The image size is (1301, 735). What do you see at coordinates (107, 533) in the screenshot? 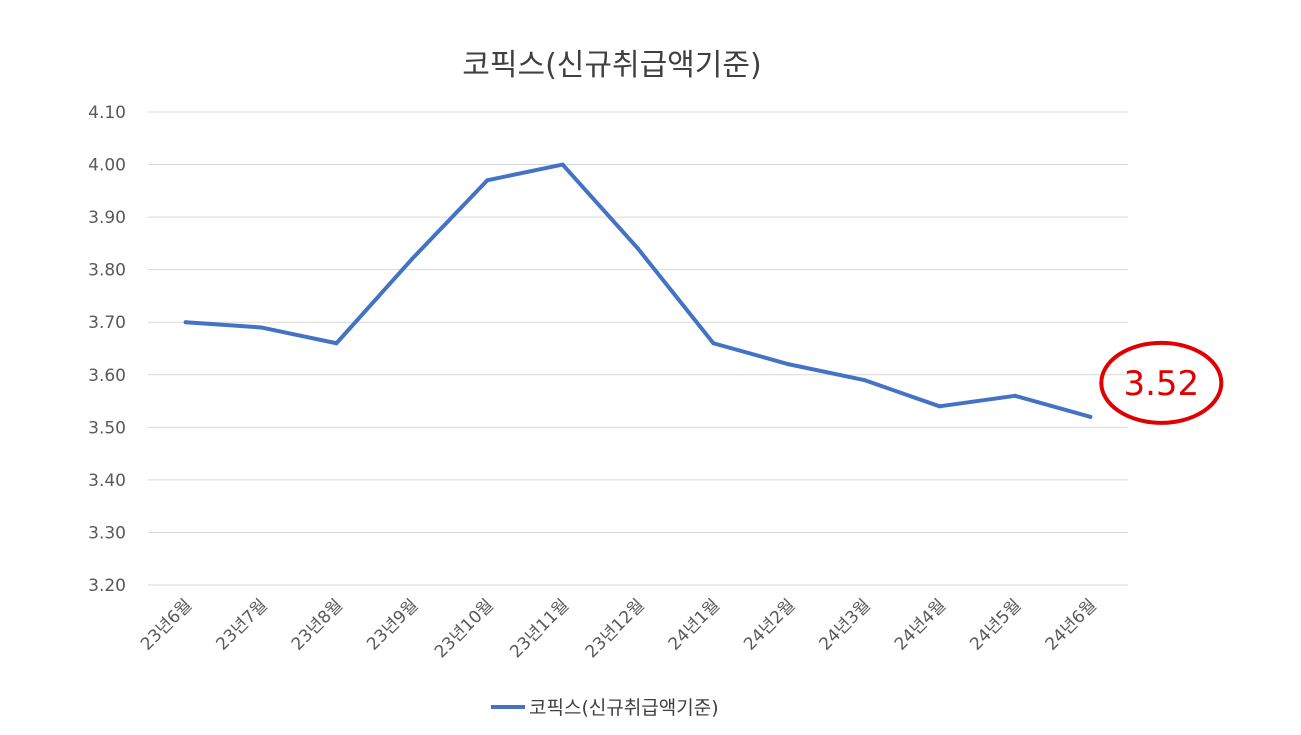
I see `y-tick-label: 3.30` at bounding box center [107, 533].